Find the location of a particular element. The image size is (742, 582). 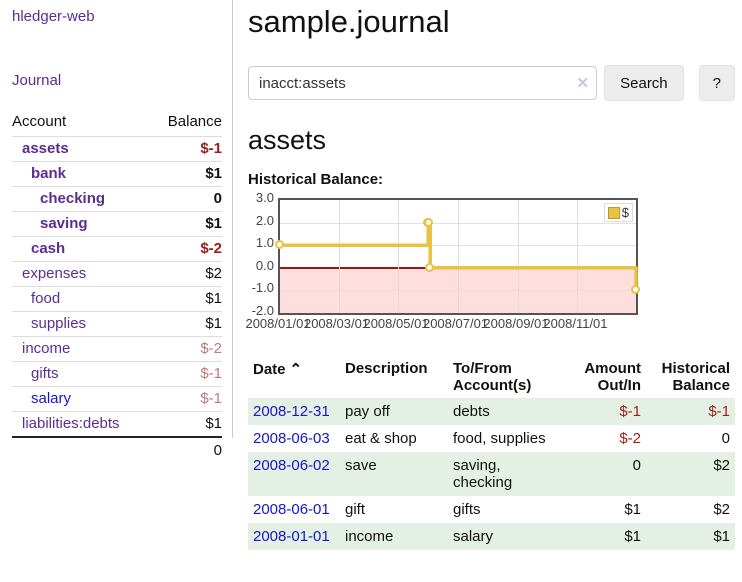

y-tick-label: 2.0 is located at coordinates (264, 220).